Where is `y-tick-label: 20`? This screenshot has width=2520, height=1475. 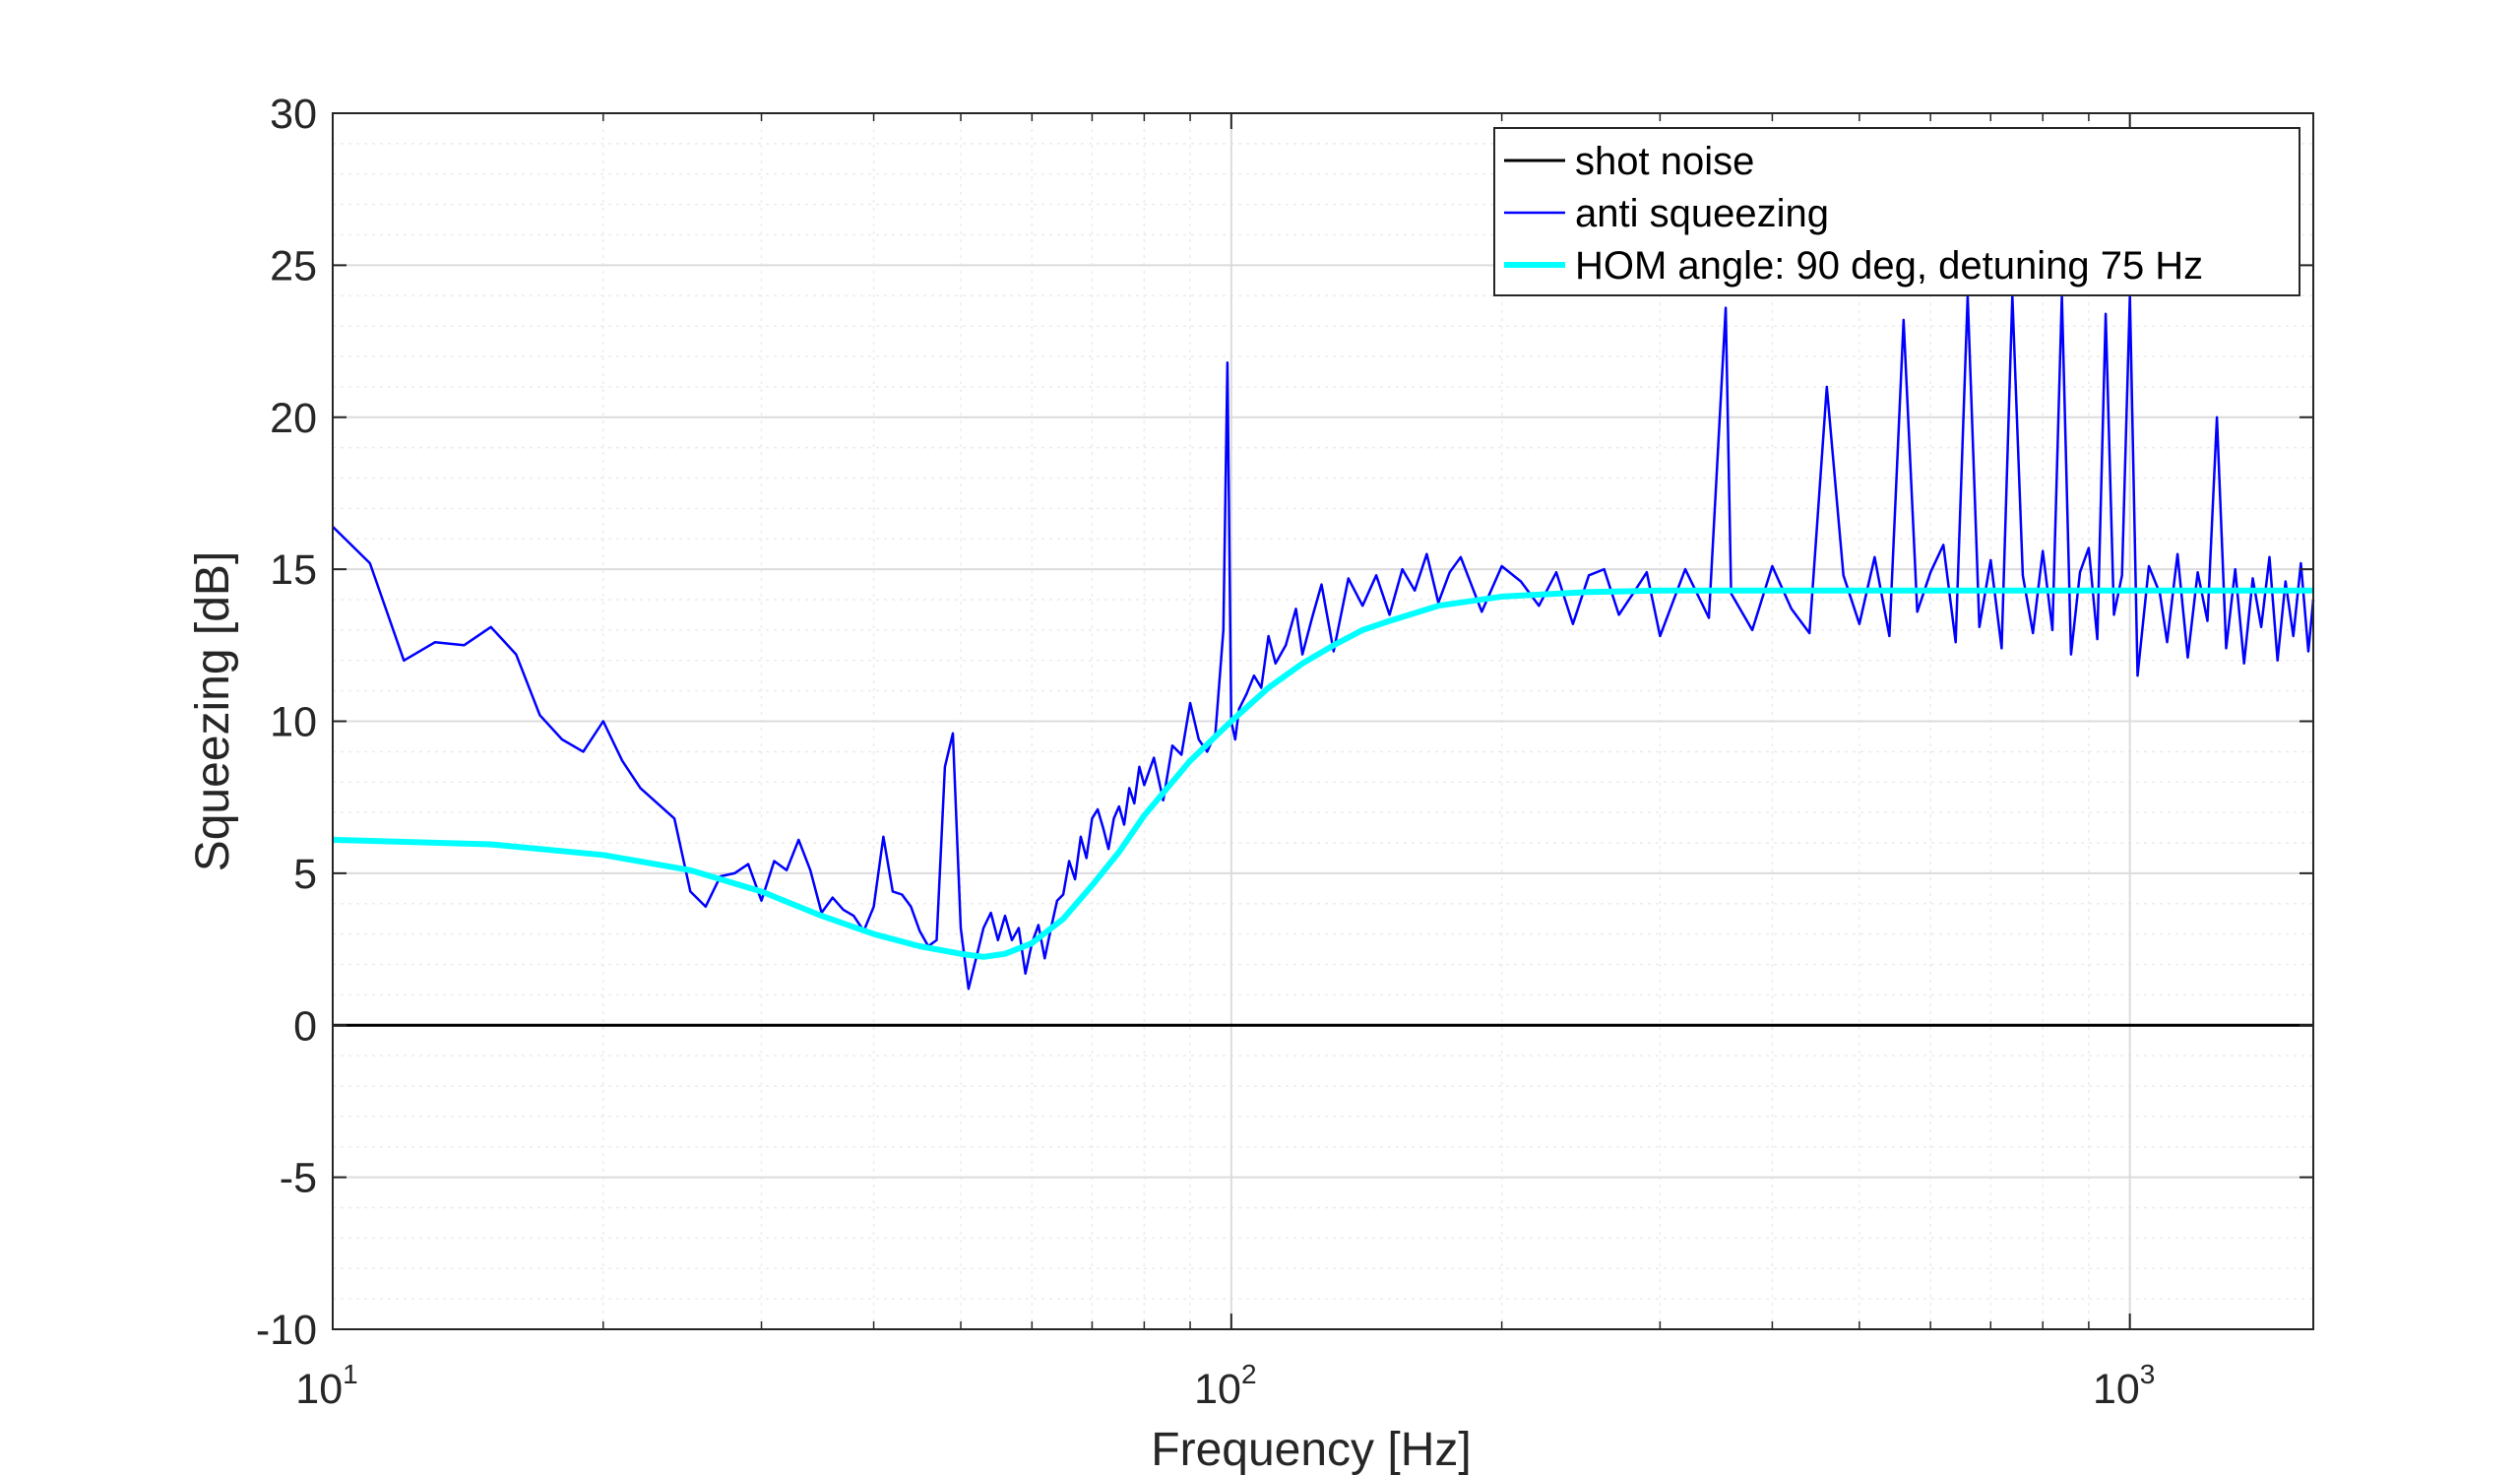
y-tick-label: 20 is located at coordinates (293, 418).